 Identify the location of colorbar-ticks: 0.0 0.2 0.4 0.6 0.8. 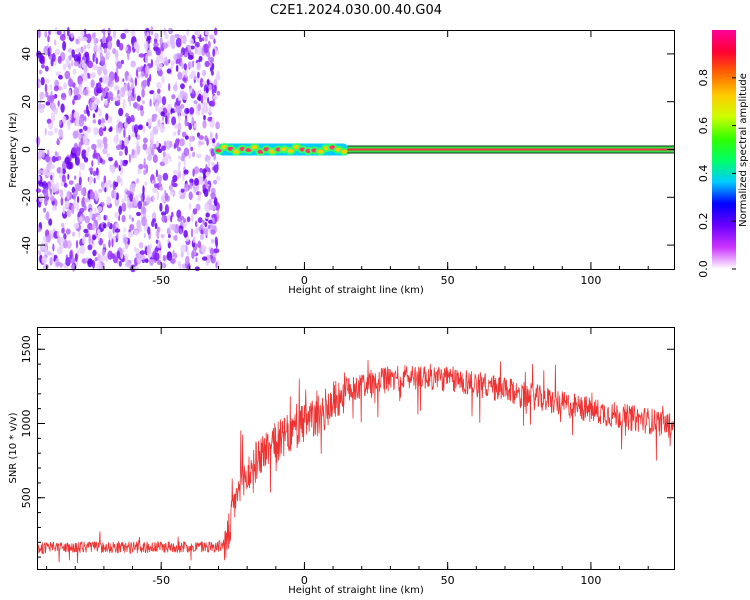
(716, 173).